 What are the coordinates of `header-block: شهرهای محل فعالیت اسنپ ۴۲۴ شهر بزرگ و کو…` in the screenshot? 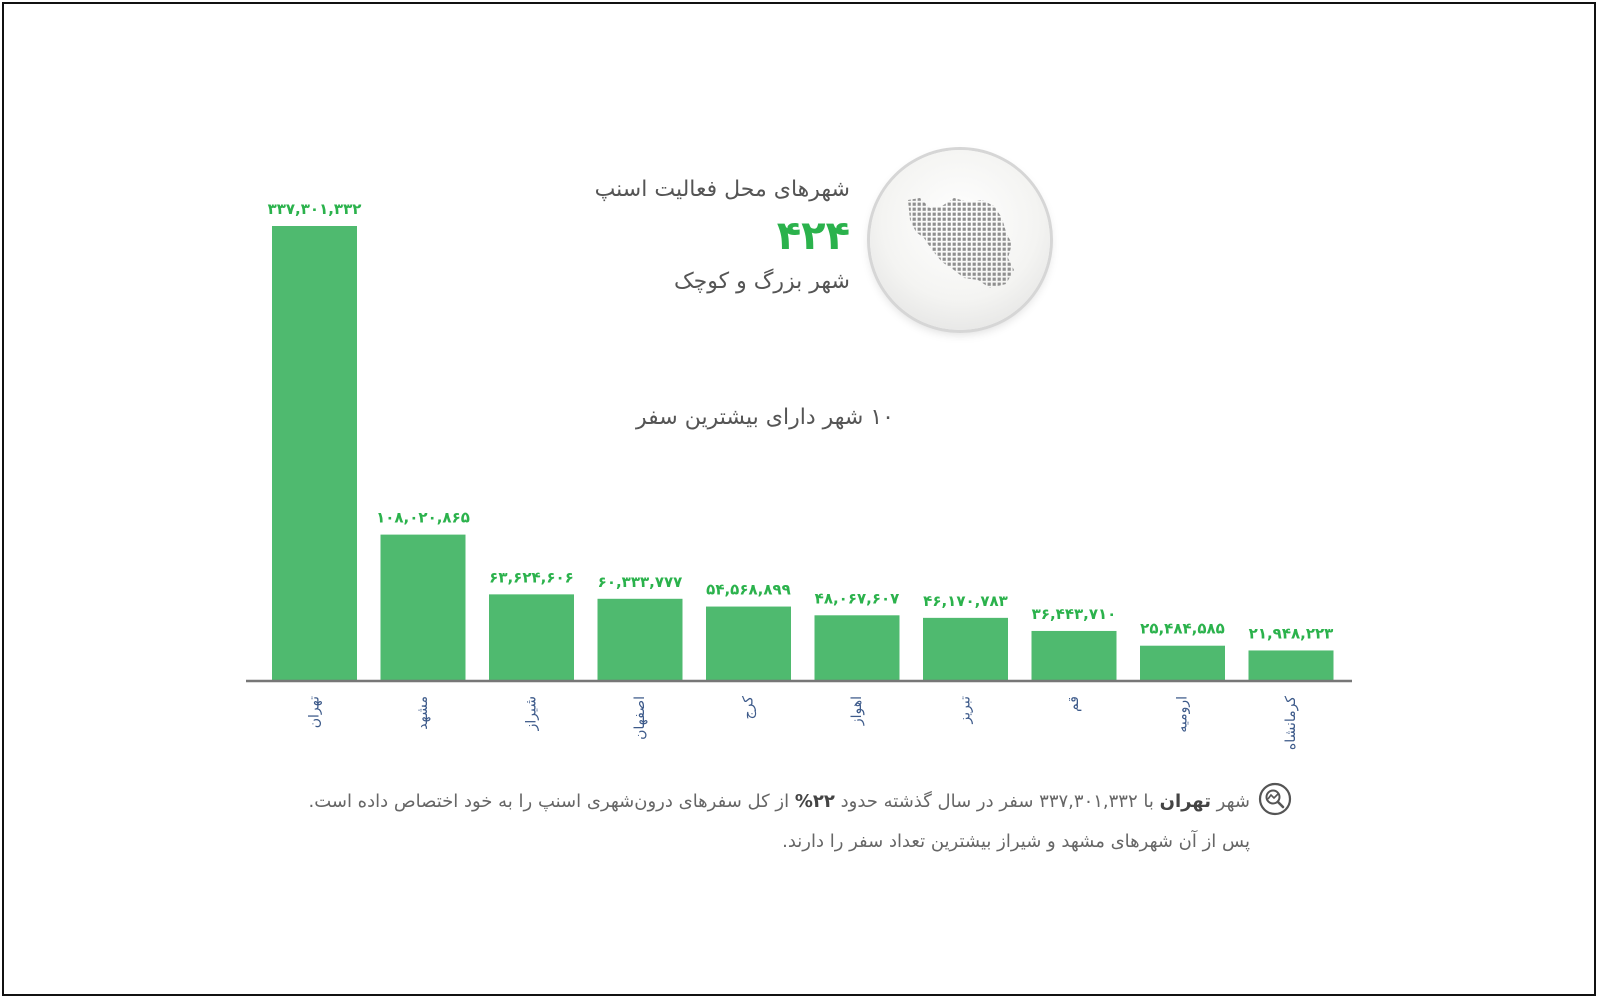 It's located at (695, 236).